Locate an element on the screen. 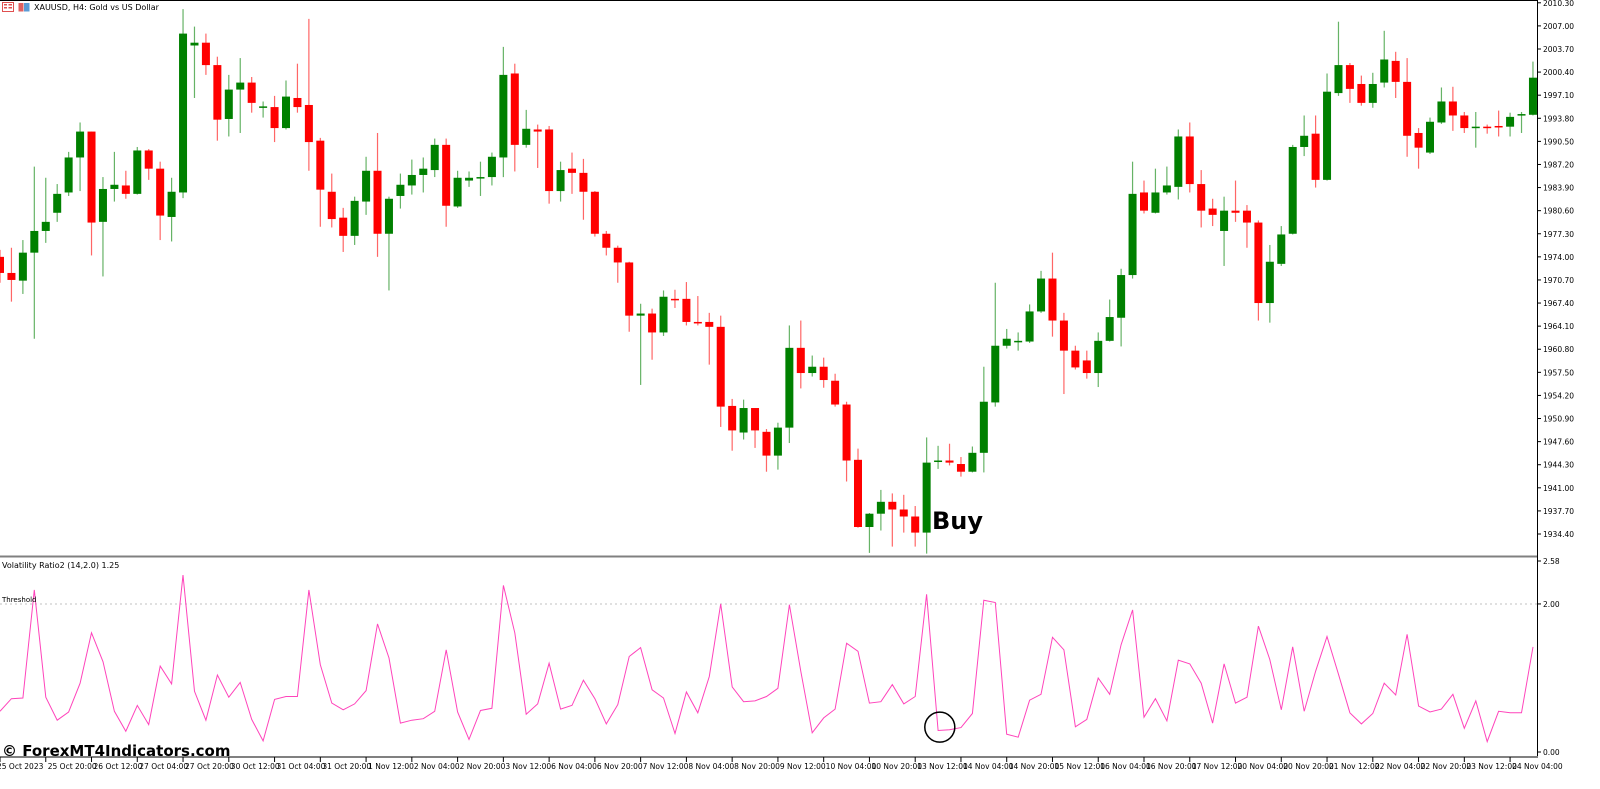 The width and height of the screenshot is (1600, 789). time-tick-label: 22 Nov 20:00 is located at coordinates (1446, 766).